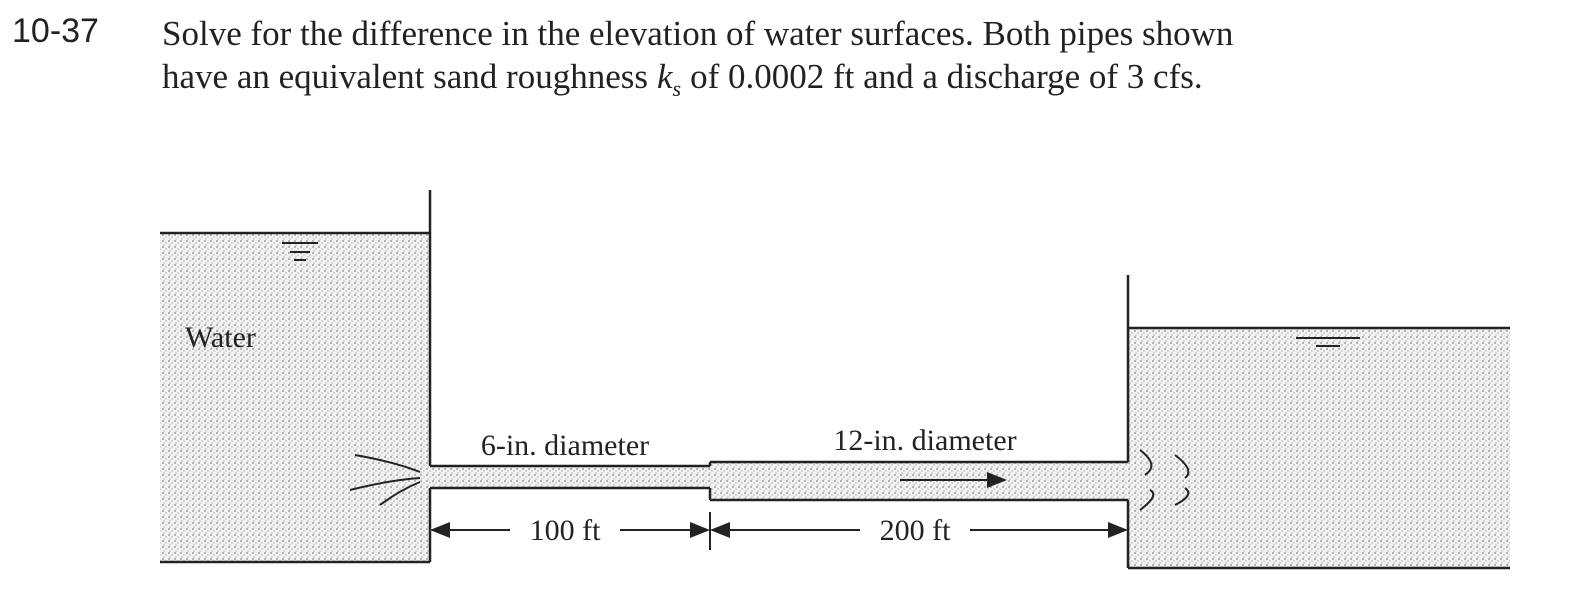 This screenshot has width=1575, height=607. What do you see at coordinates (220, 337) in the screenshot?
I see `water-label: Water` at bounding box center [220, 337].